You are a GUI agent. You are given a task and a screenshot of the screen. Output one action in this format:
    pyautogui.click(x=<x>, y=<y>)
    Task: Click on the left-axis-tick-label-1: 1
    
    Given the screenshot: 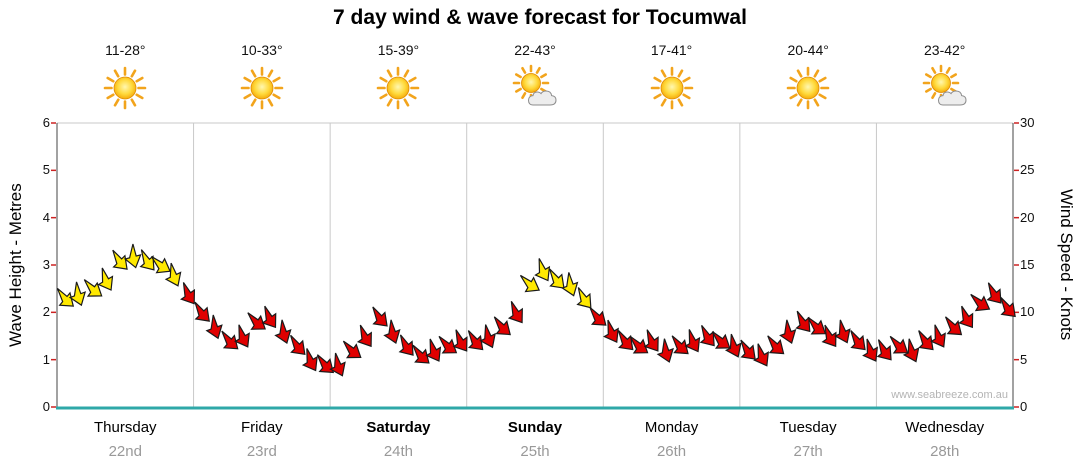 What is the action you would take?
    pyautogui.click(x=46, y=359)
    